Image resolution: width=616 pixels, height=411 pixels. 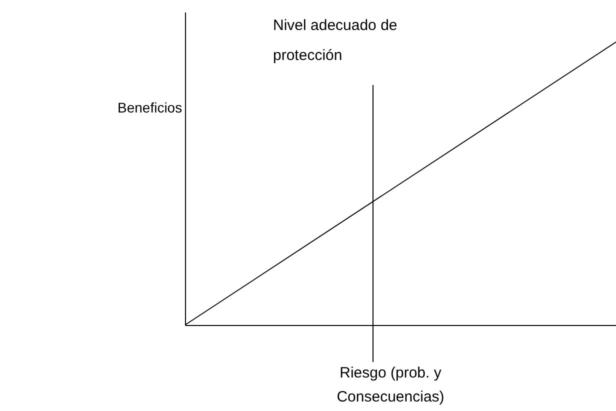 I want to click on x-axis-title: Riesgo (prob. y Consecuencias), so click(x=390, y=385).